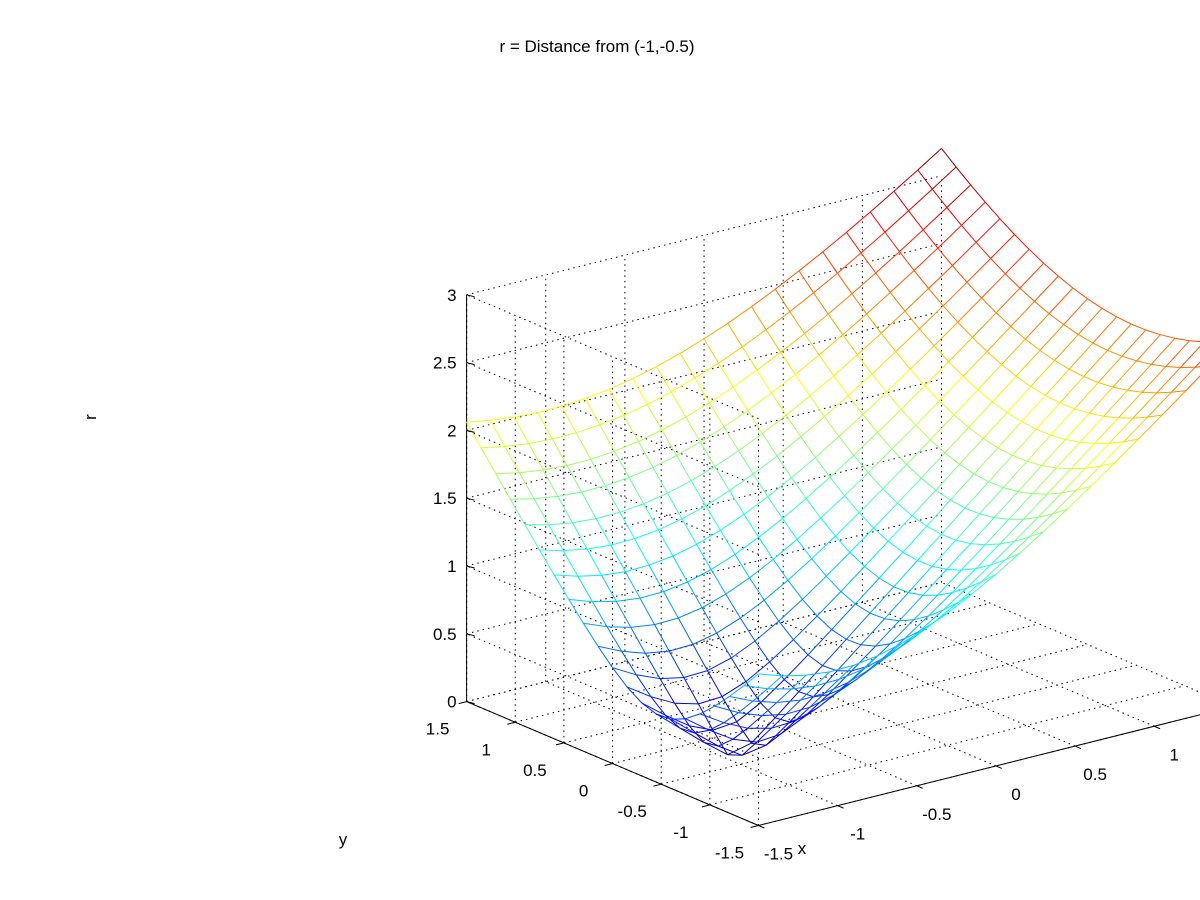 Image resolution: width=1200 pixels, height=900 pixels. I want to click on z-tick-label: 3, so click(451, 295).